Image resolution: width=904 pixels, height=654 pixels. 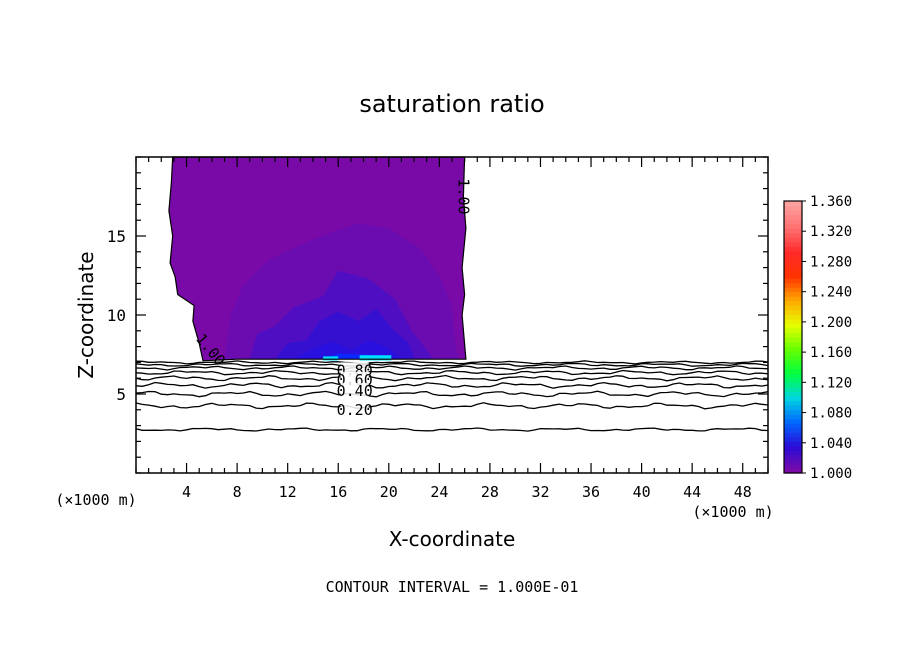 I want to click on colorbar-label: 1.200, so click(x=831, y=323).